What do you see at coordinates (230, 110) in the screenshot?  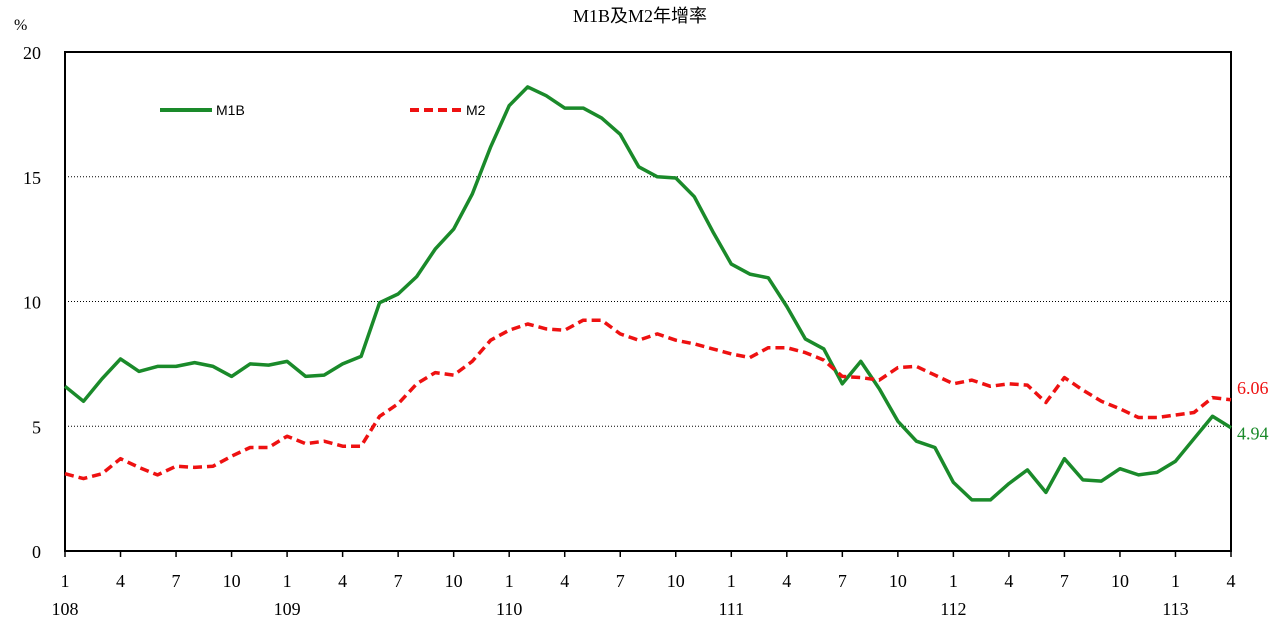 I see `legend-m1b-label: M1B` at bounding box center [230, 110].